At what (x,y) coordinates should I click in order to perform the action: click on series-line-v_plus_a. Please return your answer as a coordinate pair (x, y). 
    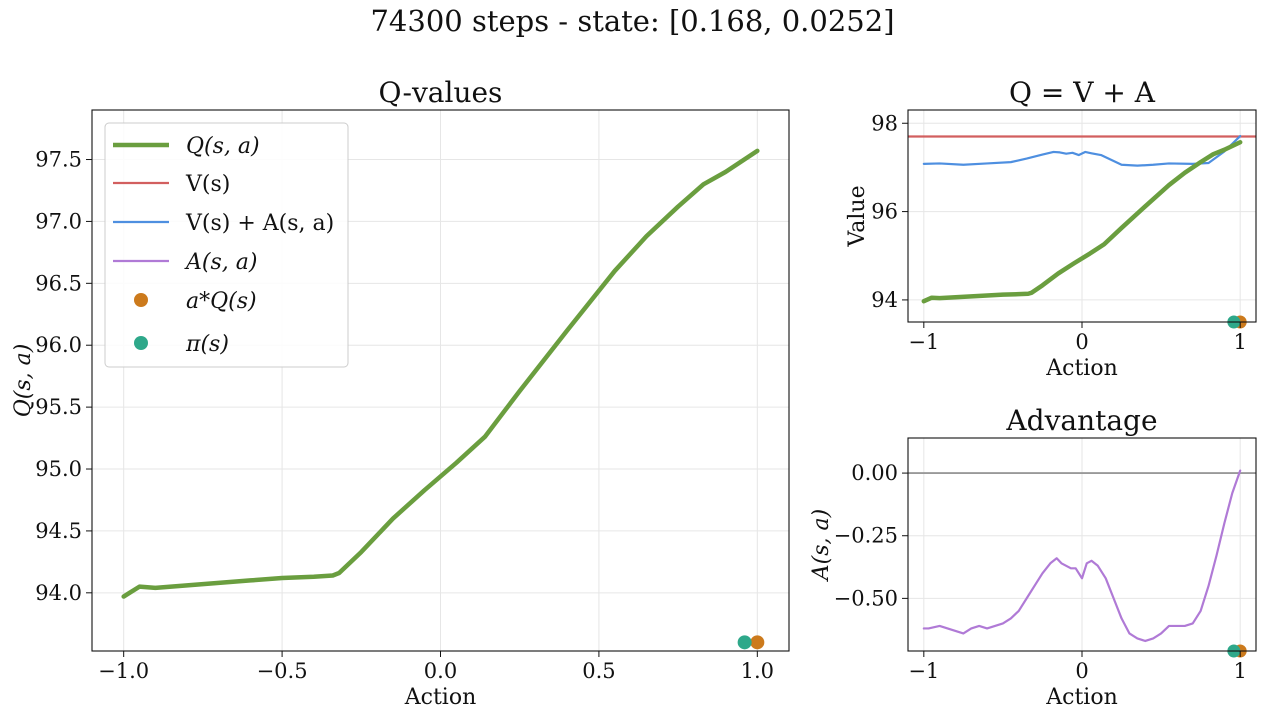
    Looking at the image, I should click on (1082, 150).